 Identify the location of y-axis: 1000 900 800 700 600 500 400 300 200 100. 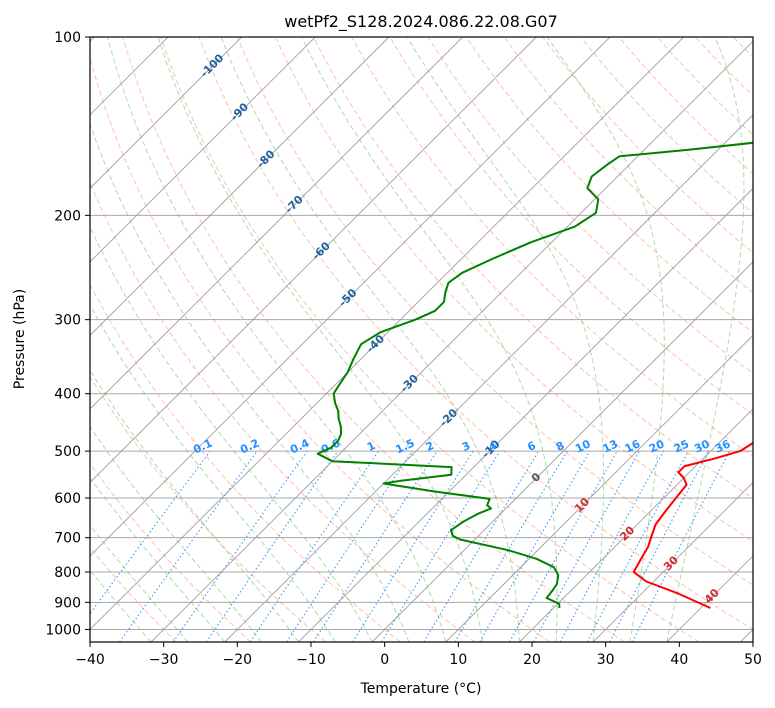
(67, 334).